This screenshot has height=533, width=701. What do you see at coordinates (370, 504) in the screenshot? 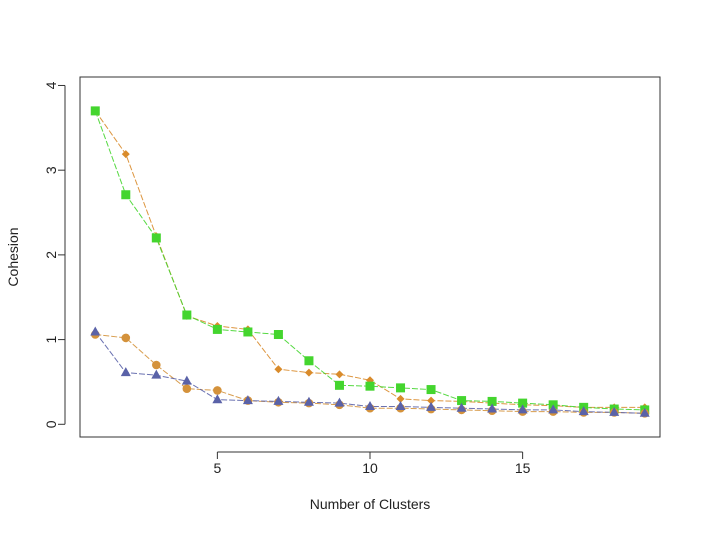
I see `x-axis-label: Number of Clusters` at bounding box center [370, 504].